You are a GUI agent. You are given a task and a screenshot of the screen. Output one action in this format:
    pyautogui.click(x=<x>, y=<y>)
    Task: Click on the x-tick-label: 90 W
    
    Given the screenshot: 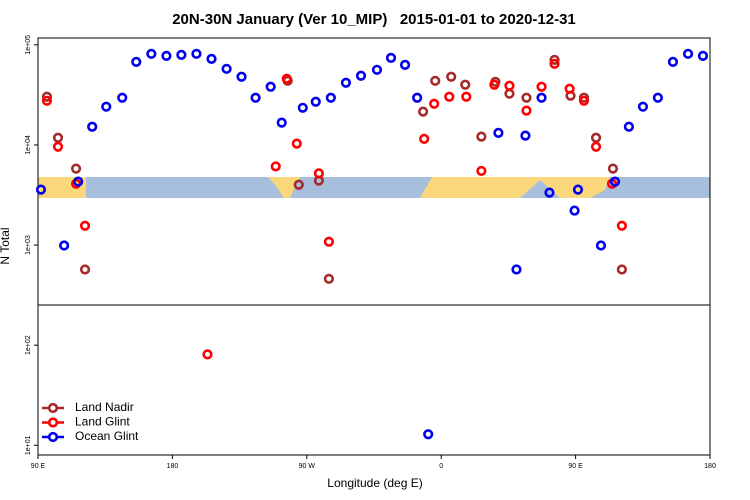 What is the action you would take?
    pyautogui.click(x=307, y=466)
    